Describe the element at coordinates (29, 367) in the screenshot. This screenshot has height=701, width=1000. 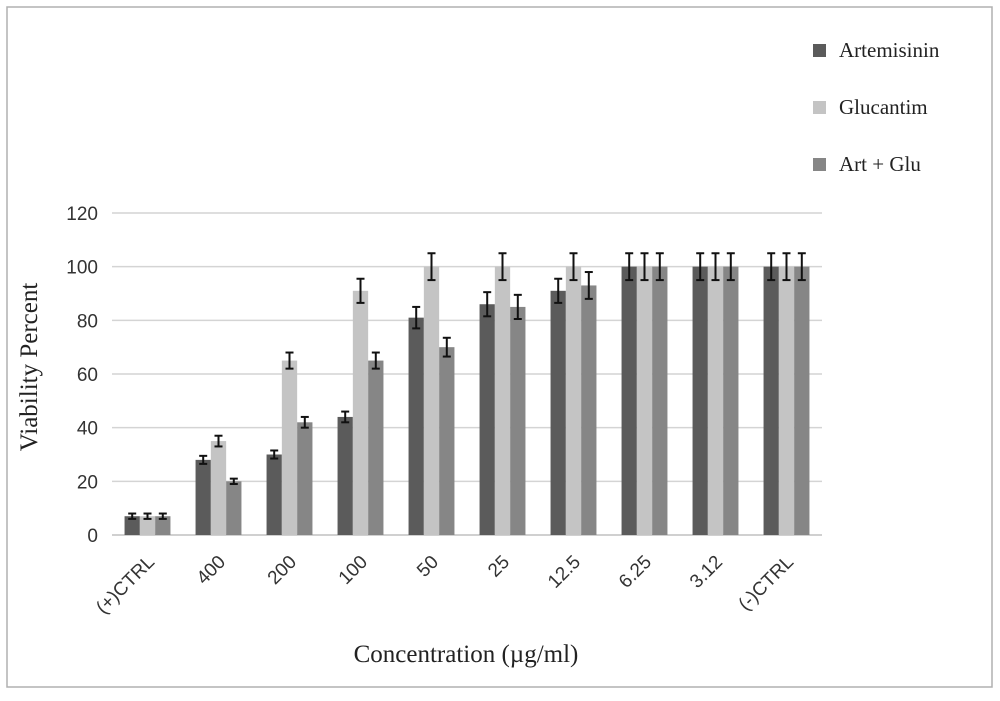
I see `y-axis-title: Viability Percent` at that location.